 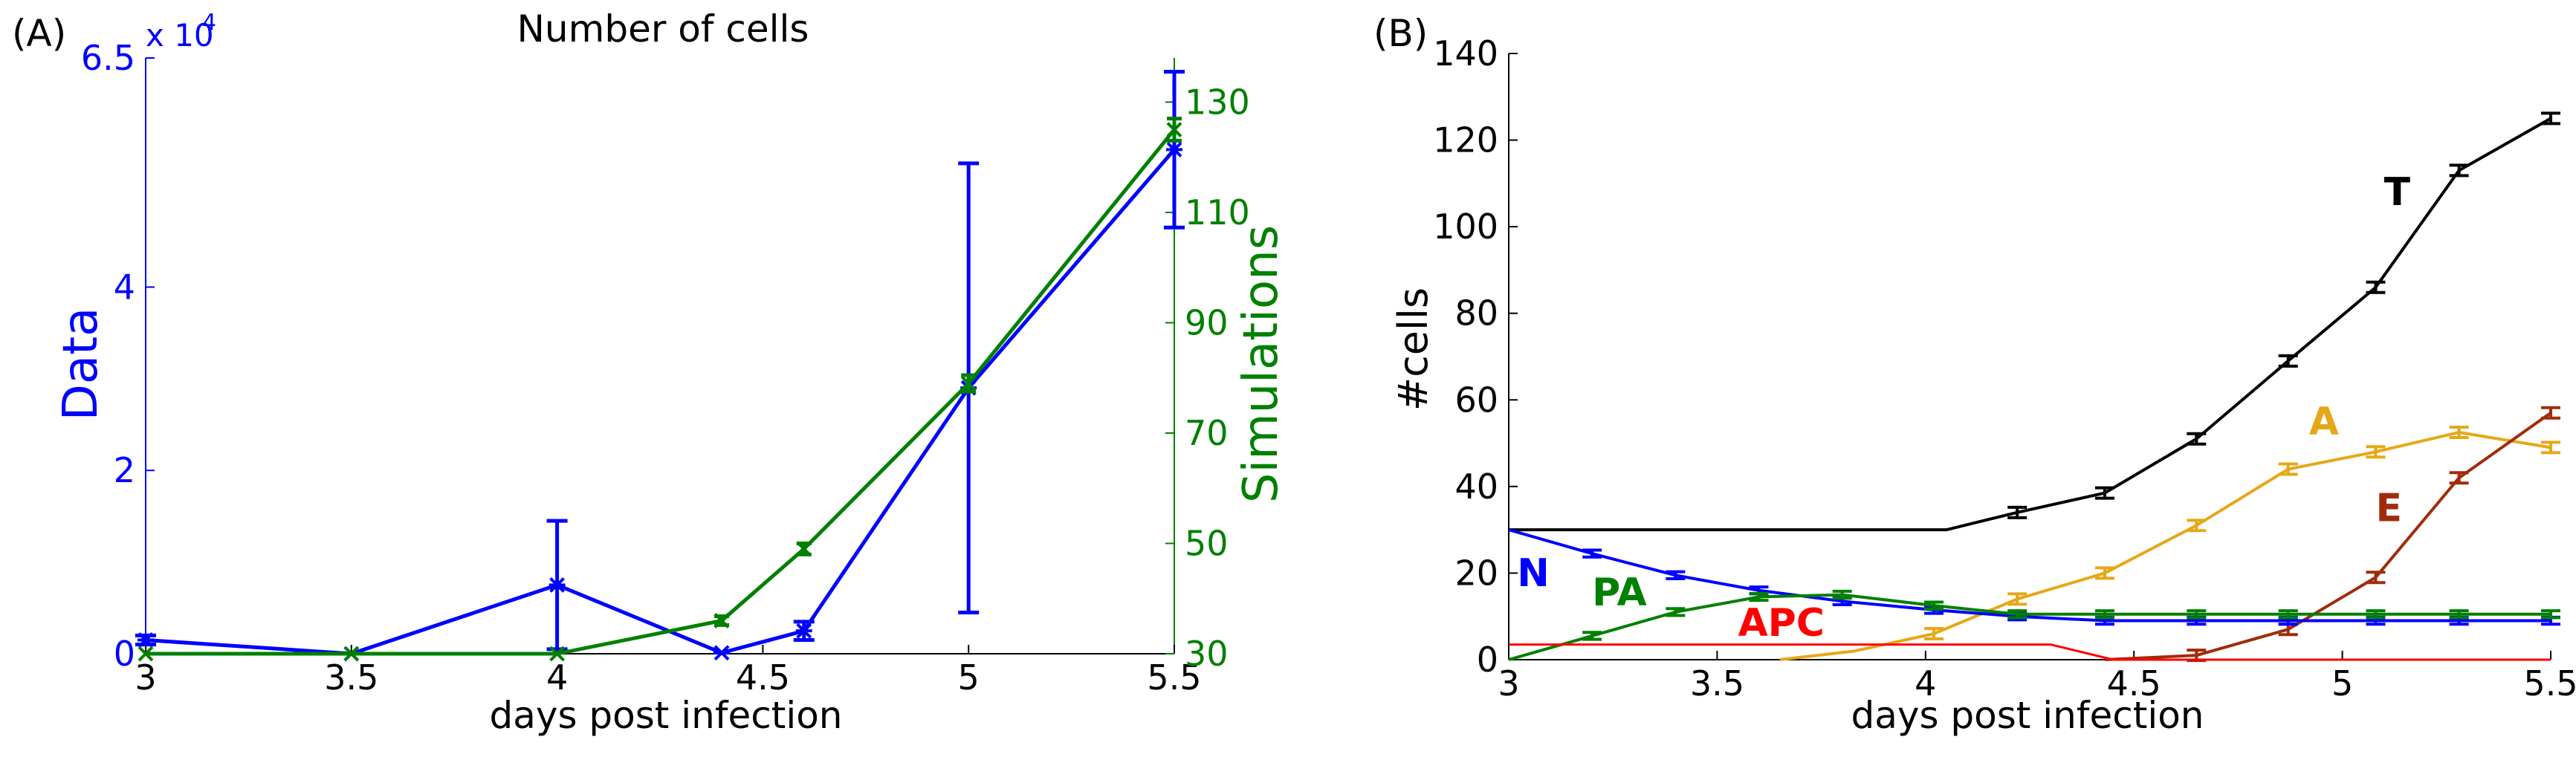 What do you see at coordinates (1465, 53) in the screenshot?
I see `panel-b-y-tick-label: 140` at bounding box center [1465, 53].